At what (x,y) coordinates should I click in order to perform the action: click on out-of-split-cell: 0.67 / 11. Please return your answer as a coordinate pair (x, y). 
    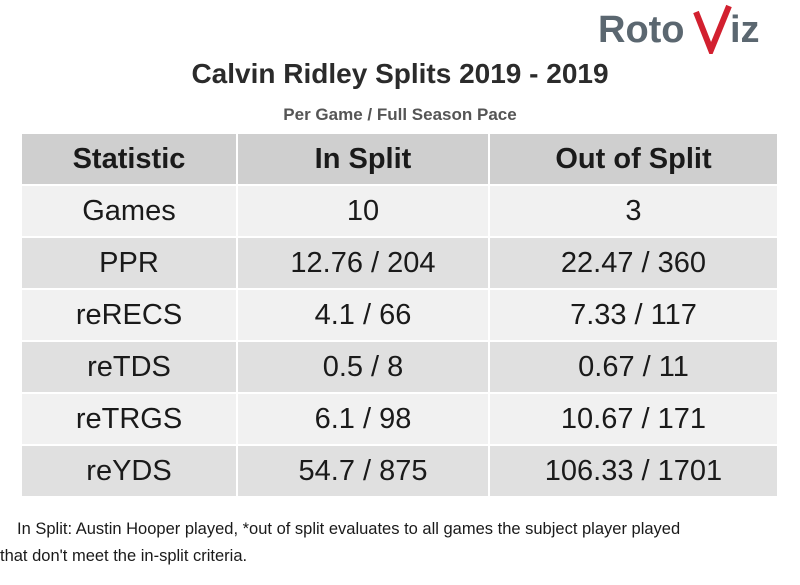
    Looking at the image, I should click on (633, 367).